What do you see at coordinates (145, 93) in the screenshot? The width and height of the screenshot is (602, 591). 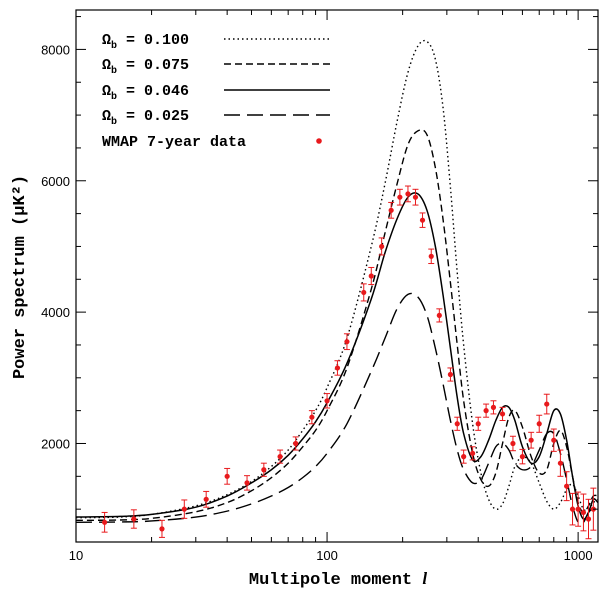 I see `legend-label: Ωb = 0.046` at bounding box center [145, 93].